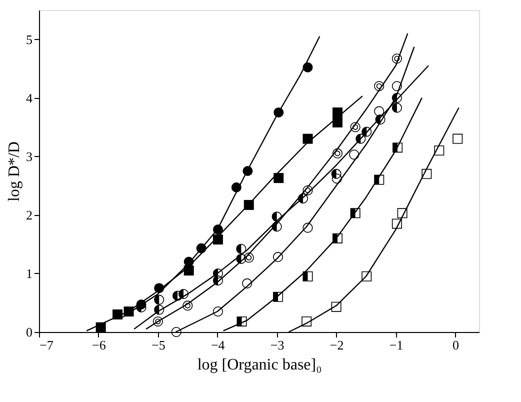 The image size is (521, 402). What do you see at coordinates (259, 365) in the screenshot?
I see `x-axis-title: log [Organic base]₀` at bounding box center [259, 365].